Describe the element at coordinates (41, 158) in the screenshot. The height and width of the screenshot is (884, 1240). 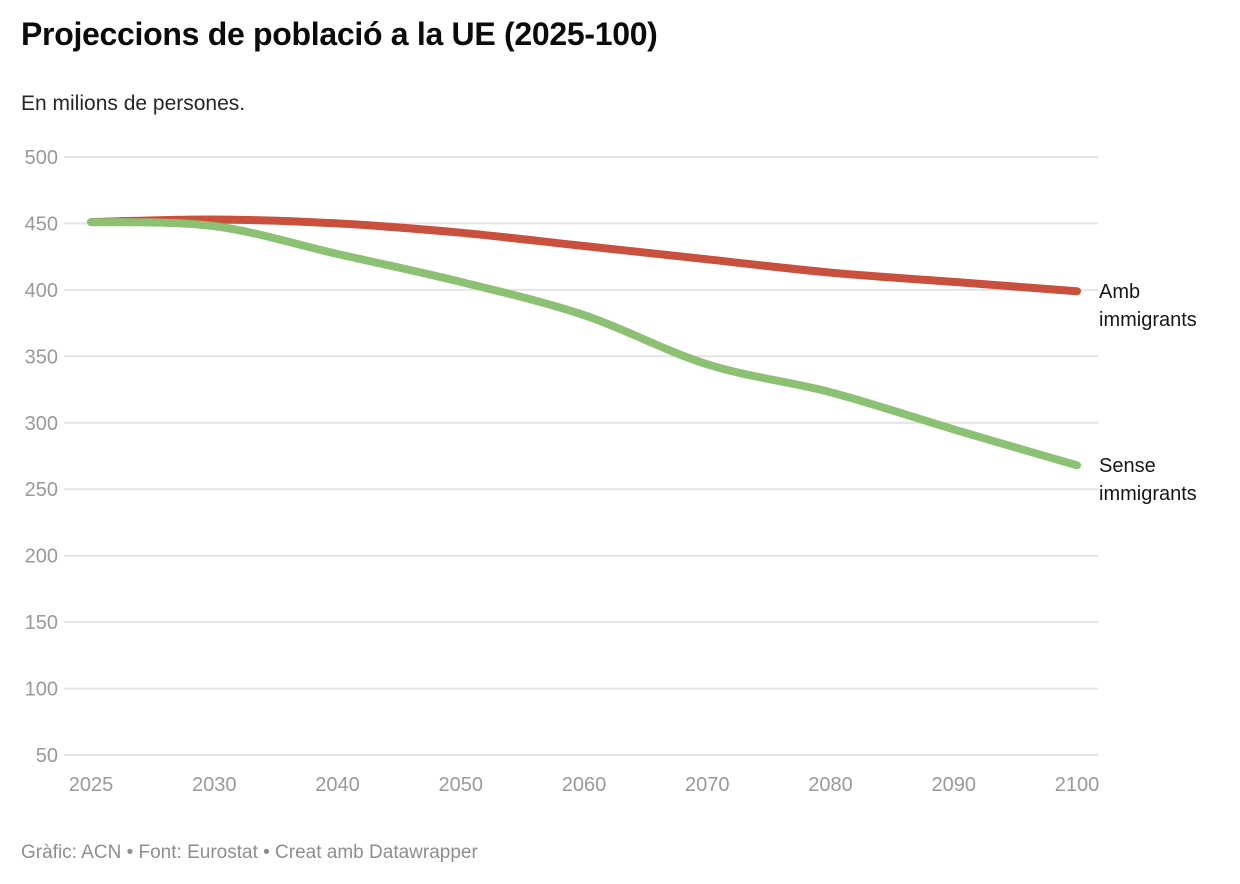
I see `y-tick-label: 500` at that location.